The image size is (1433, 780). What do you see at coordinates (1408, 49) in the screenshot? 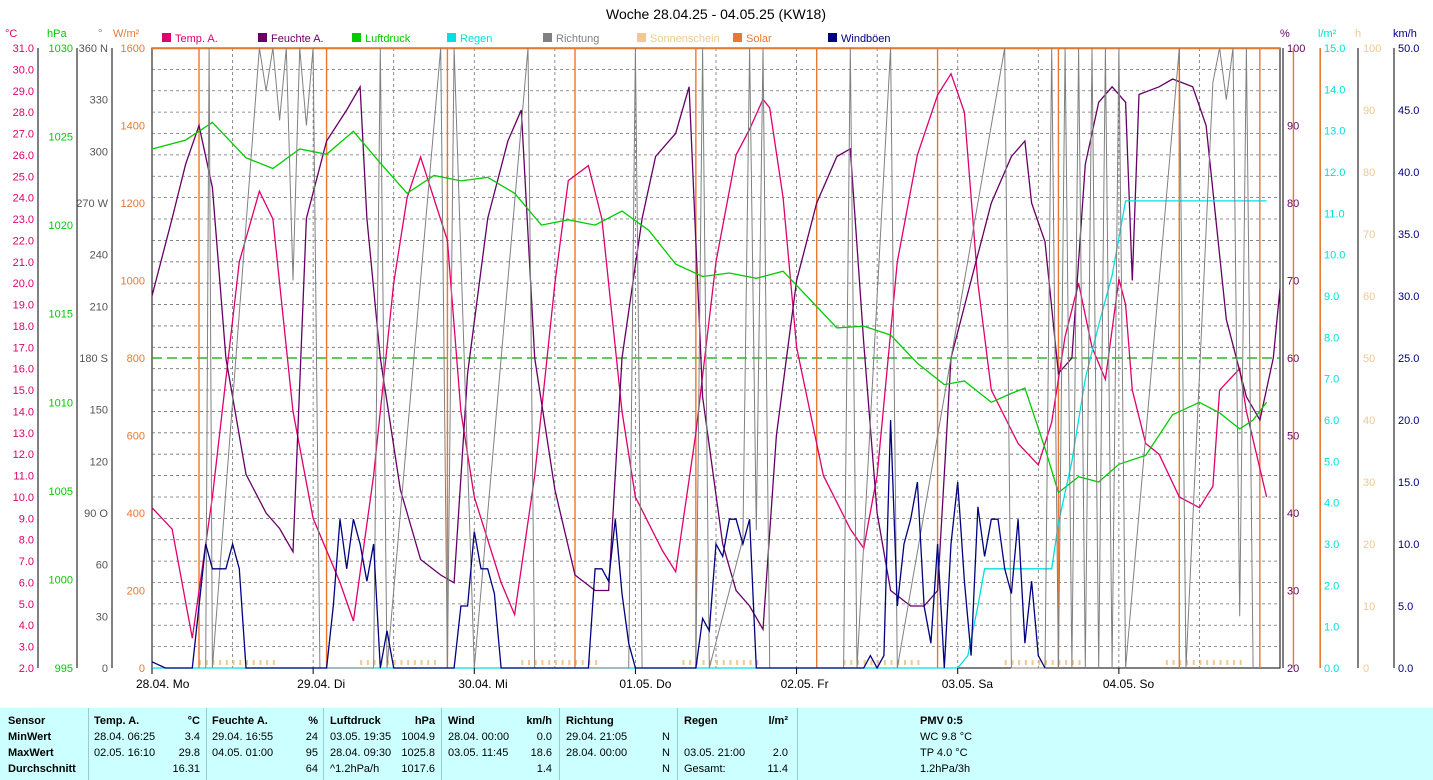
I see `wind-tick: 50.0` at bounding box center [1408, 49].